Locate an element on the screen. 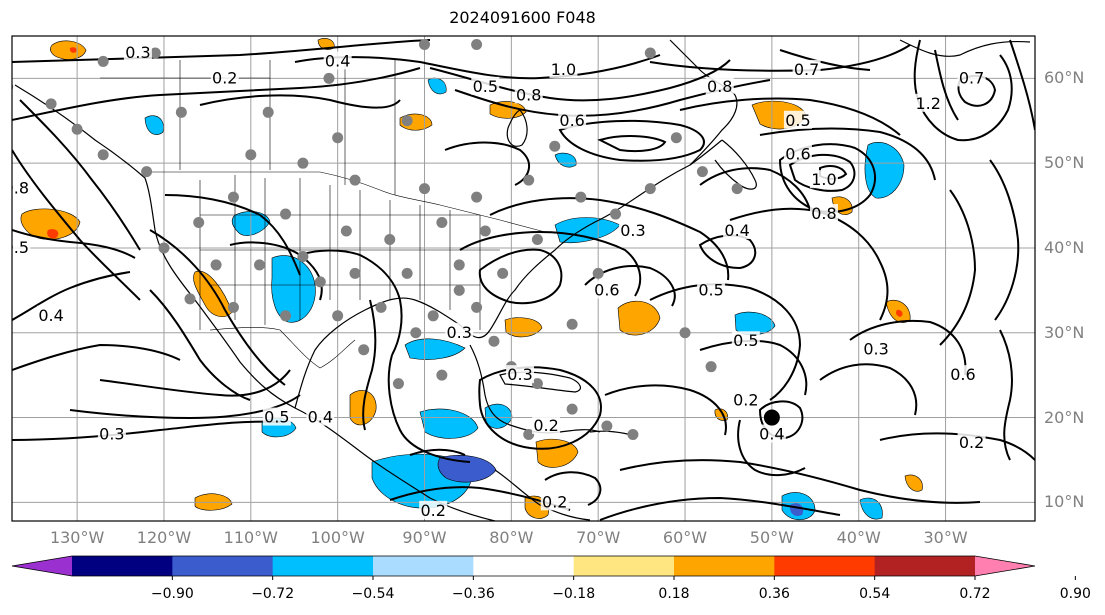 Image resolution: width=1105 pixels, height=615 pixels. longitude-label: 130°W is located at coordinates (77, 537).